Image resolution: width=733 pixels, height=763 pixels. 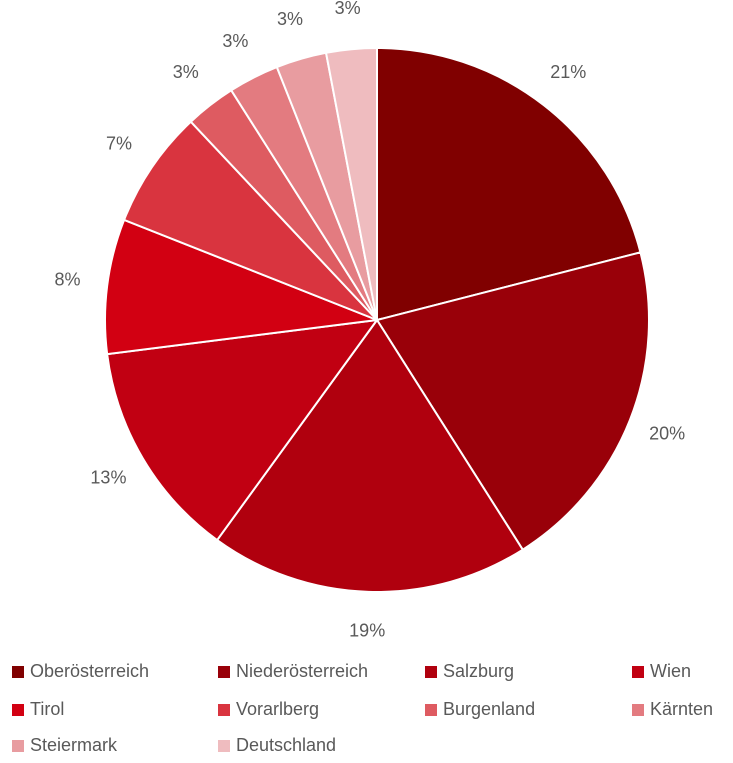 I want to click on legend-label: Oberösterreich, so click(x=89, y=671).